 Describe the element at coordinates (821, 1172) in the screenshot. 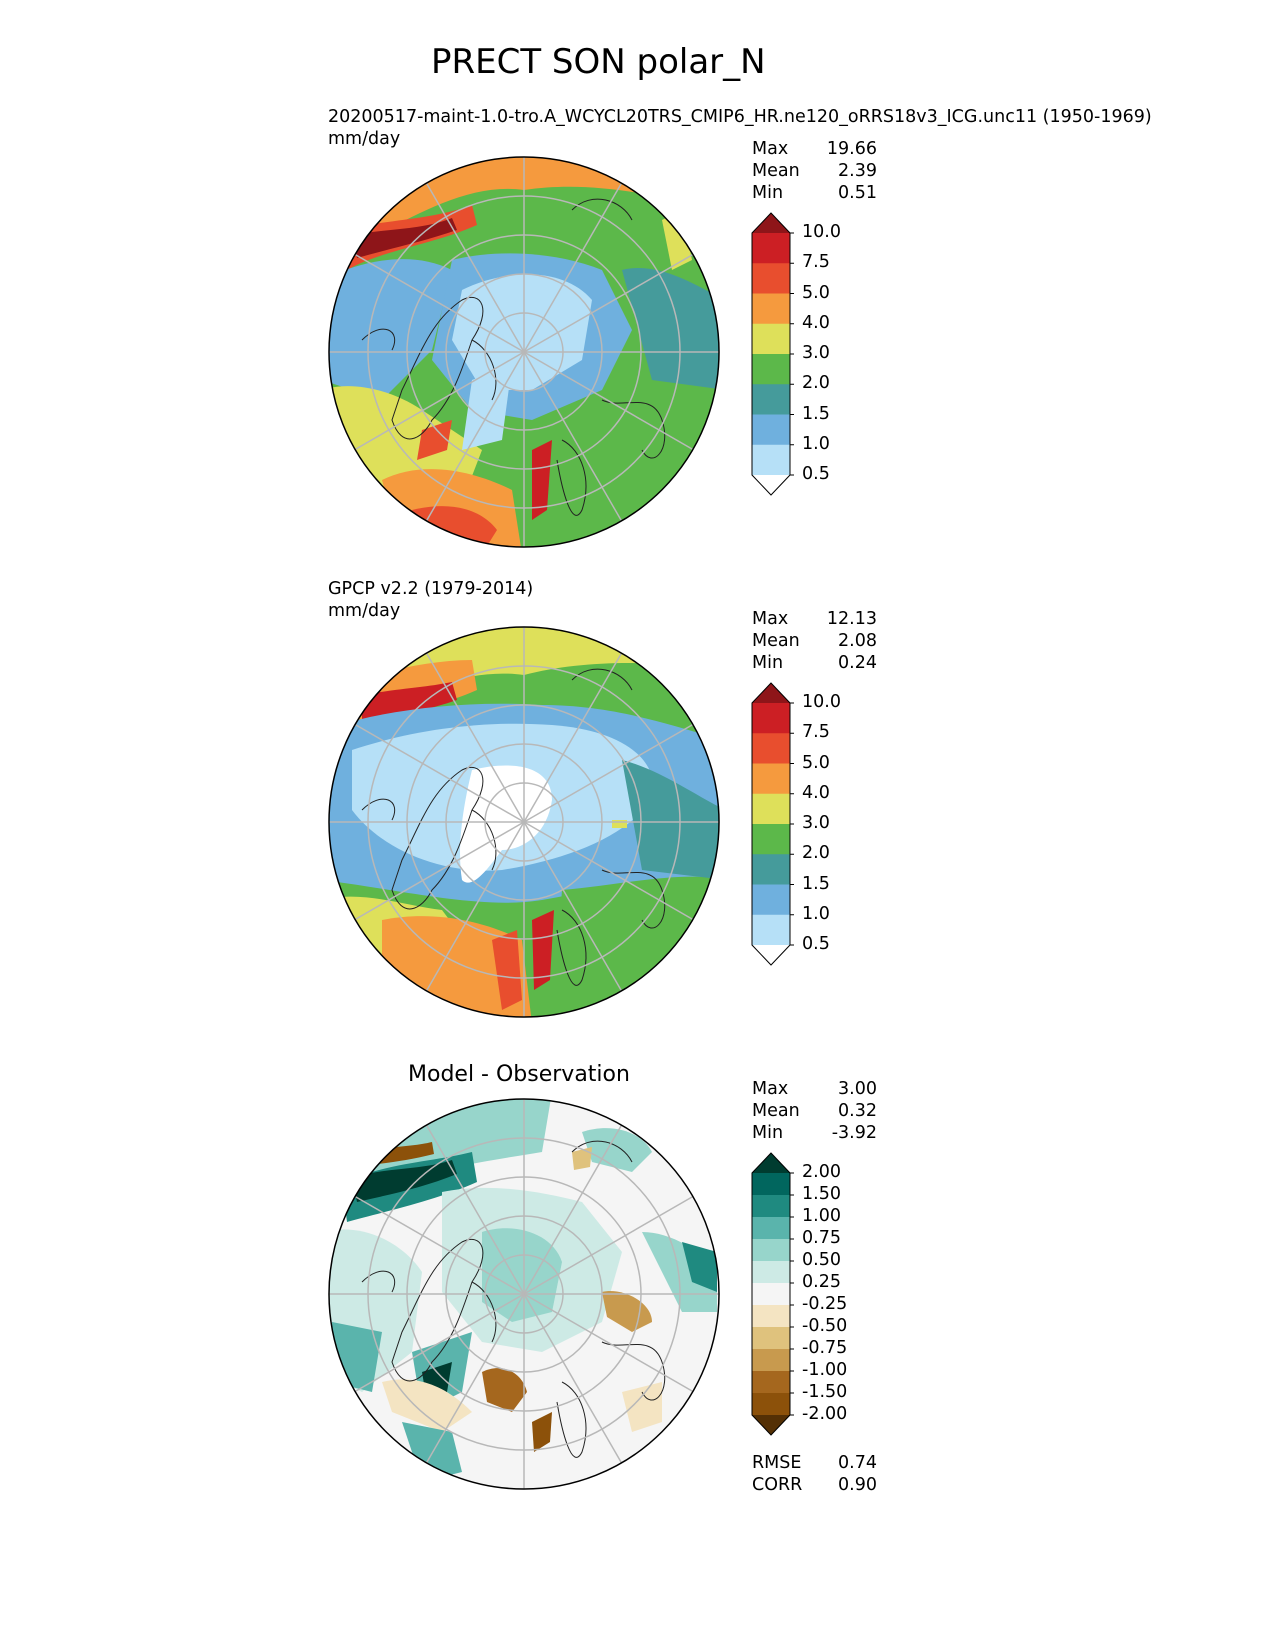

I see `colorbar-tick-label: 2.00` at that location.